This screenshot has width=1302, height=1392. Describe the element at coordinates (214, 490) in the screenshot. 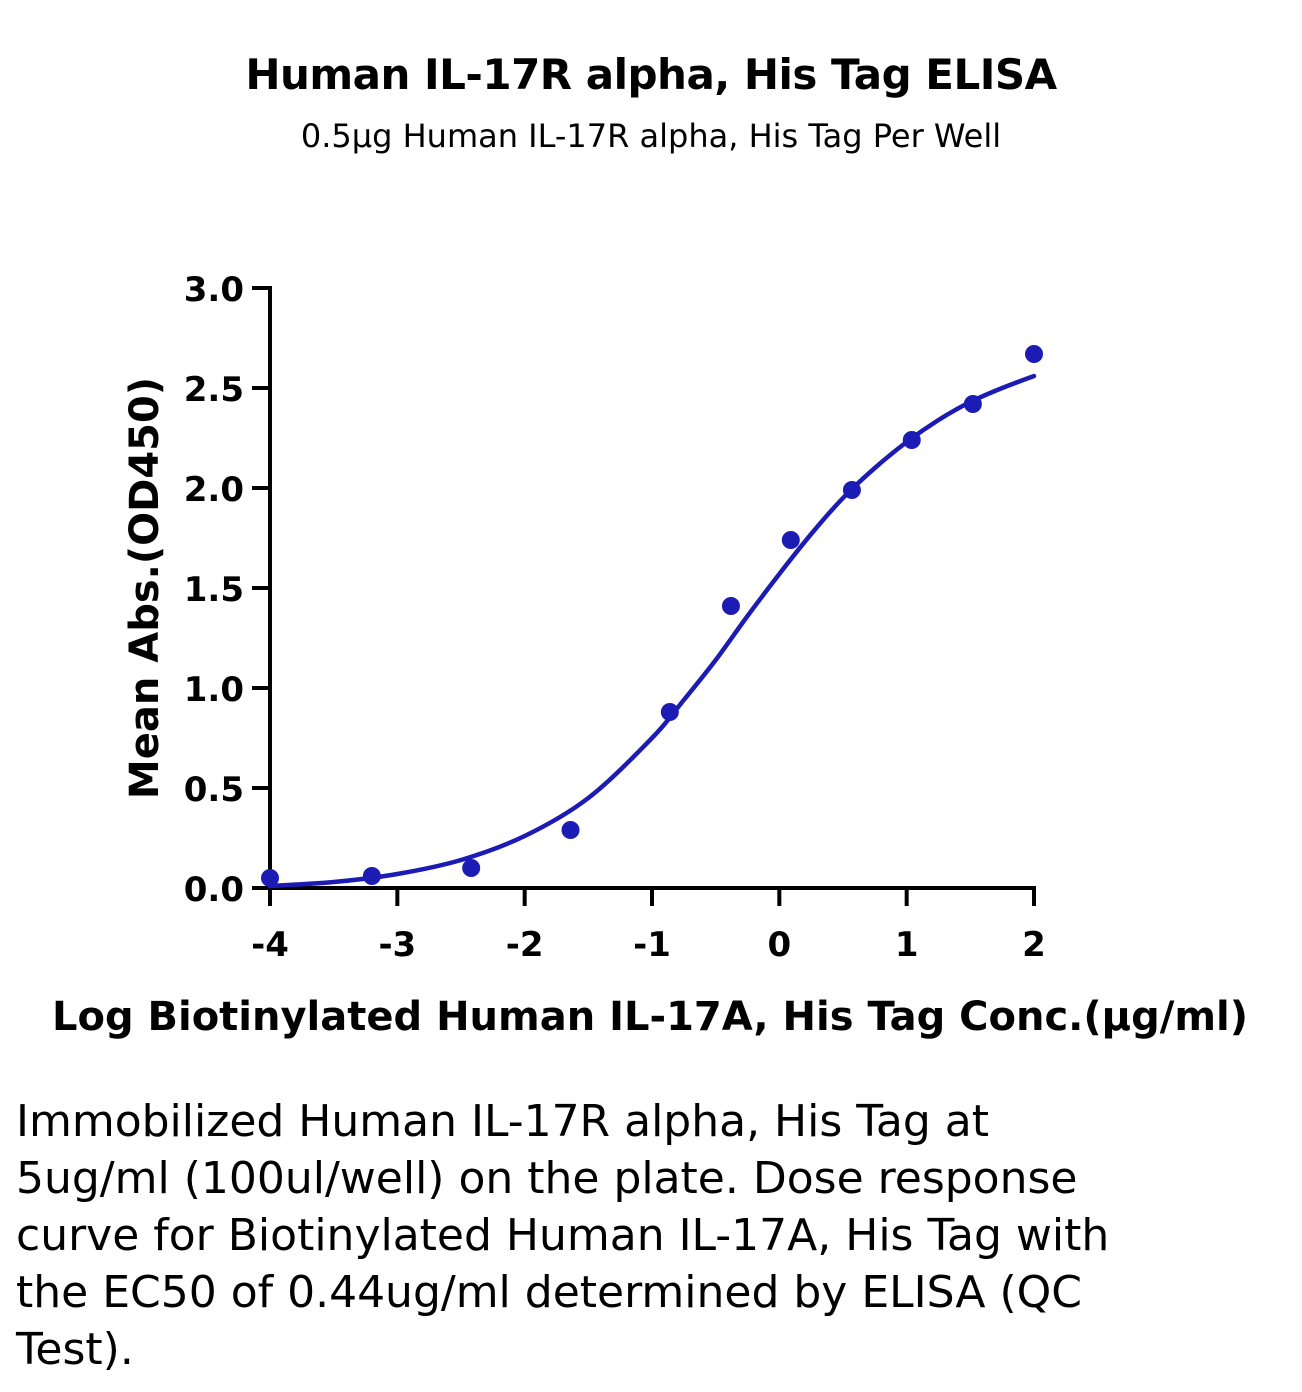

I see `y-tick-label: 2.0` at that location.